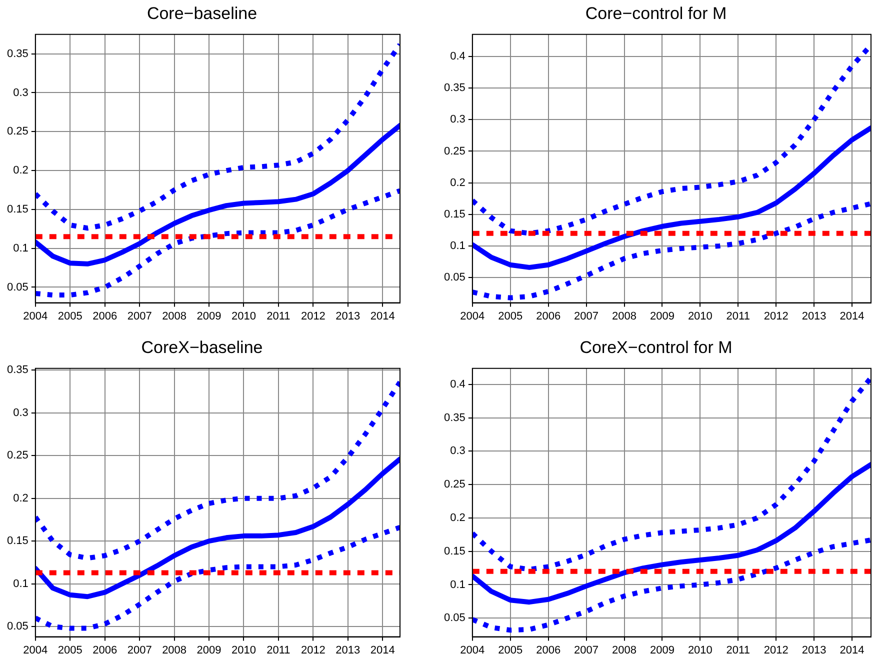 The height and width of the screenshot is (668, 873). Describe the element at coordinates (202, 347) in the screenshot. I see `chart-title: CoreX−baseline` at that location.